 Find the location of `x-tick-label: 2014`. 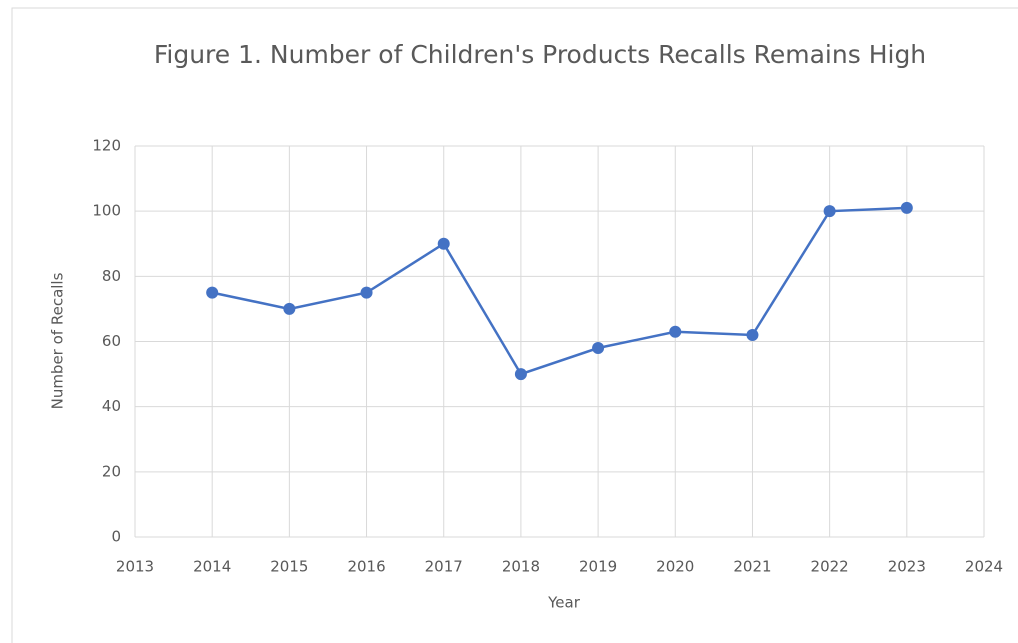

x-tick-label: 2014 is located at coordinates (212, 567).